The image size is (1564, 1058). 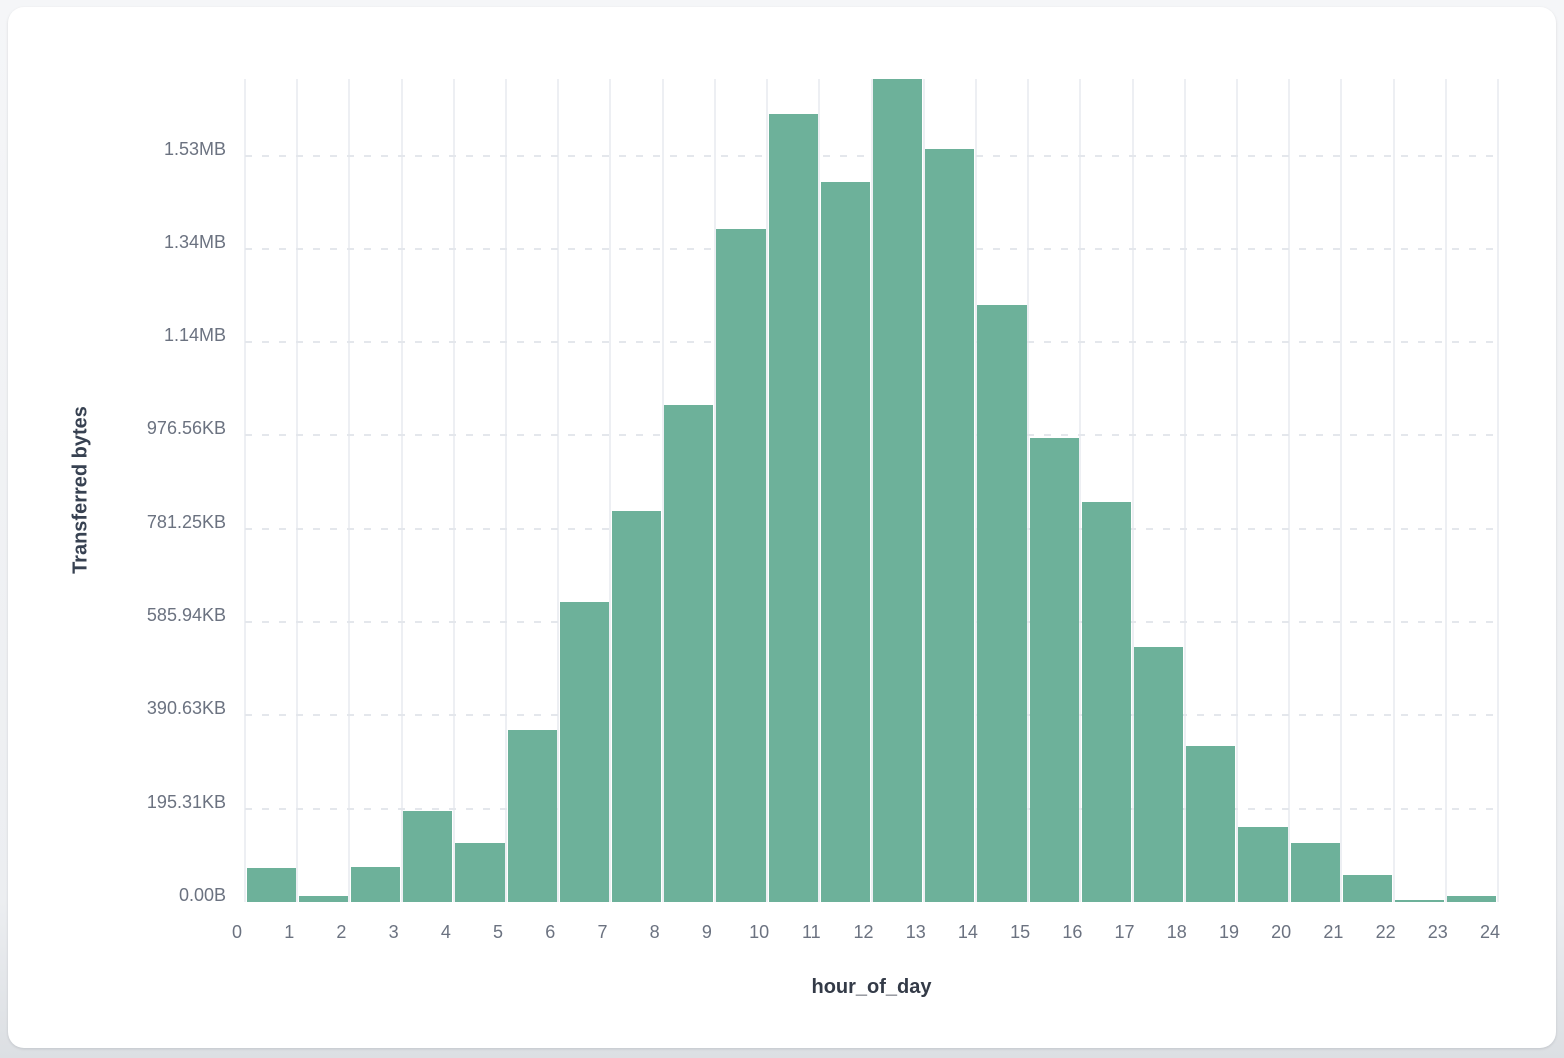 I want to click on x-tick-label-0: 0, so click(x=236, y=932).